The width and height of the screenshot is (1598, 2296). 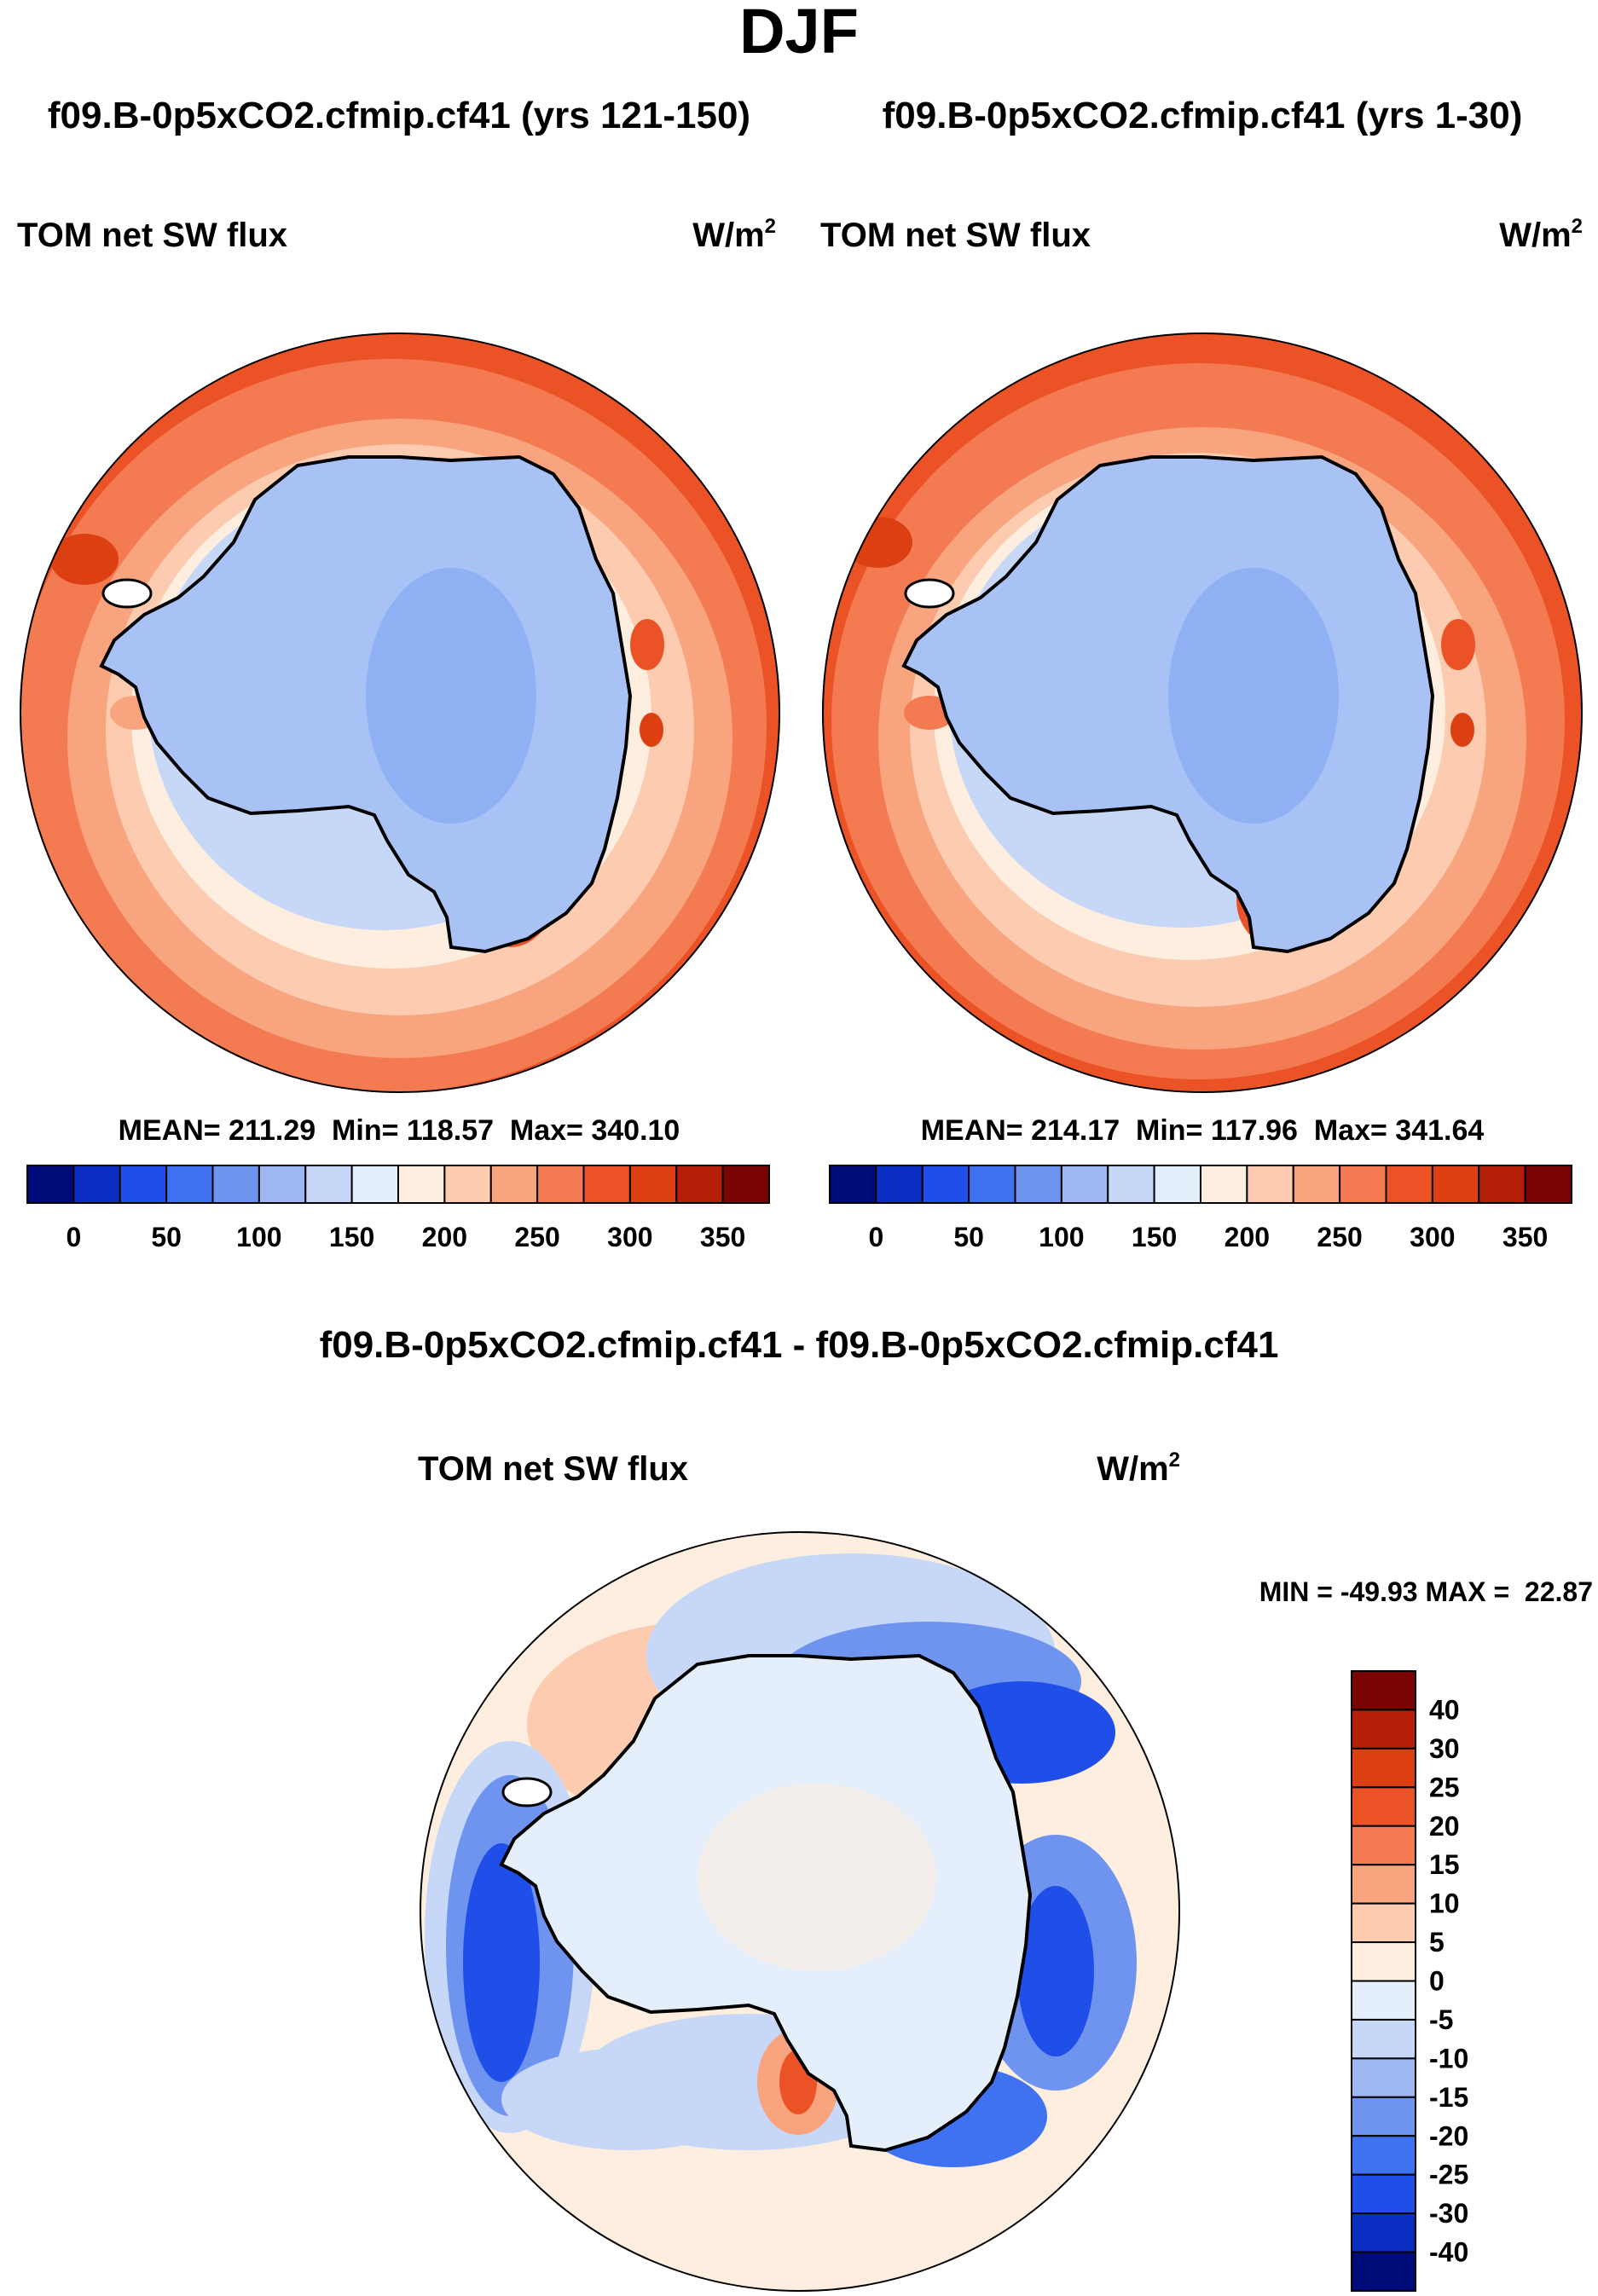 What do you see at coordinates (1203, 116) in the screenshot?
I see `panel-right-title: f09.B-0p5xCO2.cfmip.cf41 (yrs 1-30)` at bounding box center [1203, 116].